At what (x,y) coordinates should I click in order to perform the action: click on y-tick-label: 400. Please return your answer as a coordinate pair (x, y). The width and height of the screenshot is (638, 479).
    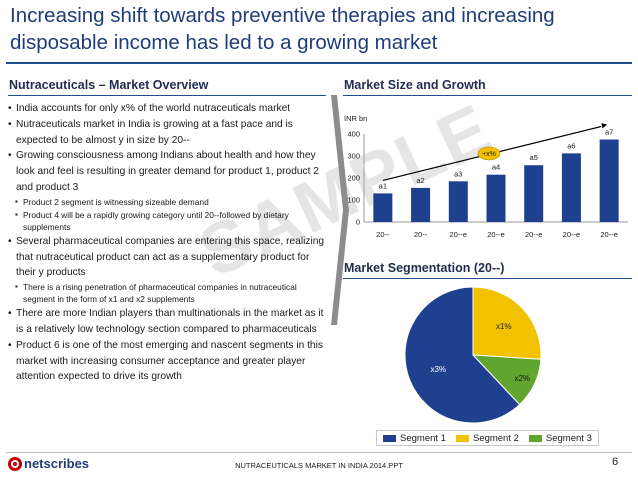
    Looking at the image, I should click on (353, 134).